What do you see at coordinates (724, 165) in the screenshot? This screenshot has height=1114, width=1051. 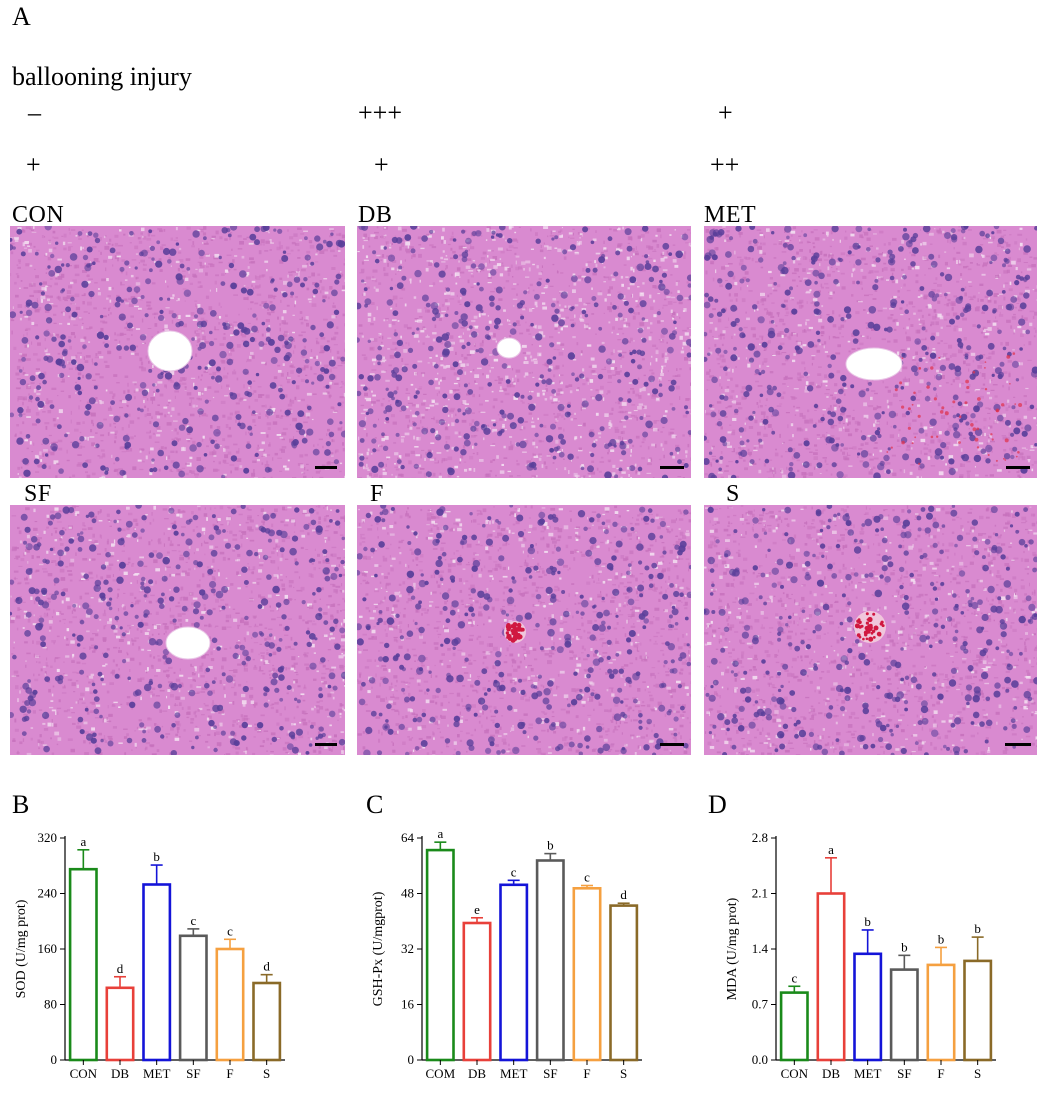 I see `score-s: ++` at bounding box center [724, 165].